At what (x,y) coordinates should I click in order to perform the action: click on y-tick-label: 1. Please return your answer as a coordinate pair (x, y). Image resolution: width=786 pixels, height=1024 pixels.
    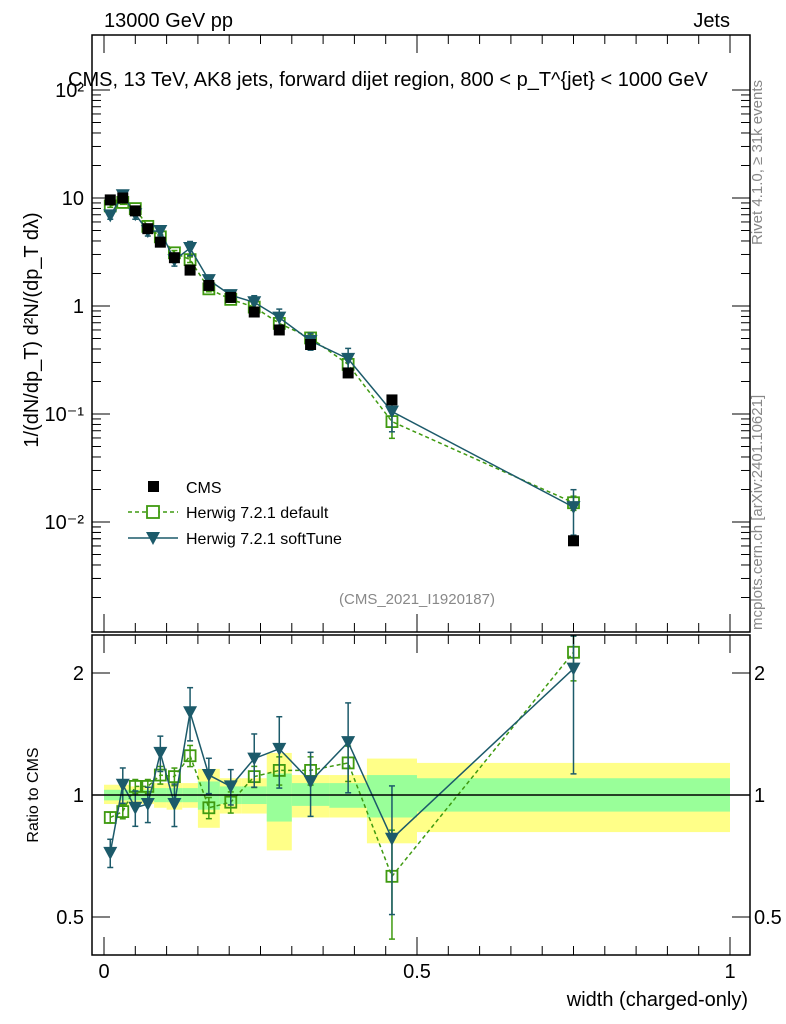
    Looking at the image, I should click on (78, 307).